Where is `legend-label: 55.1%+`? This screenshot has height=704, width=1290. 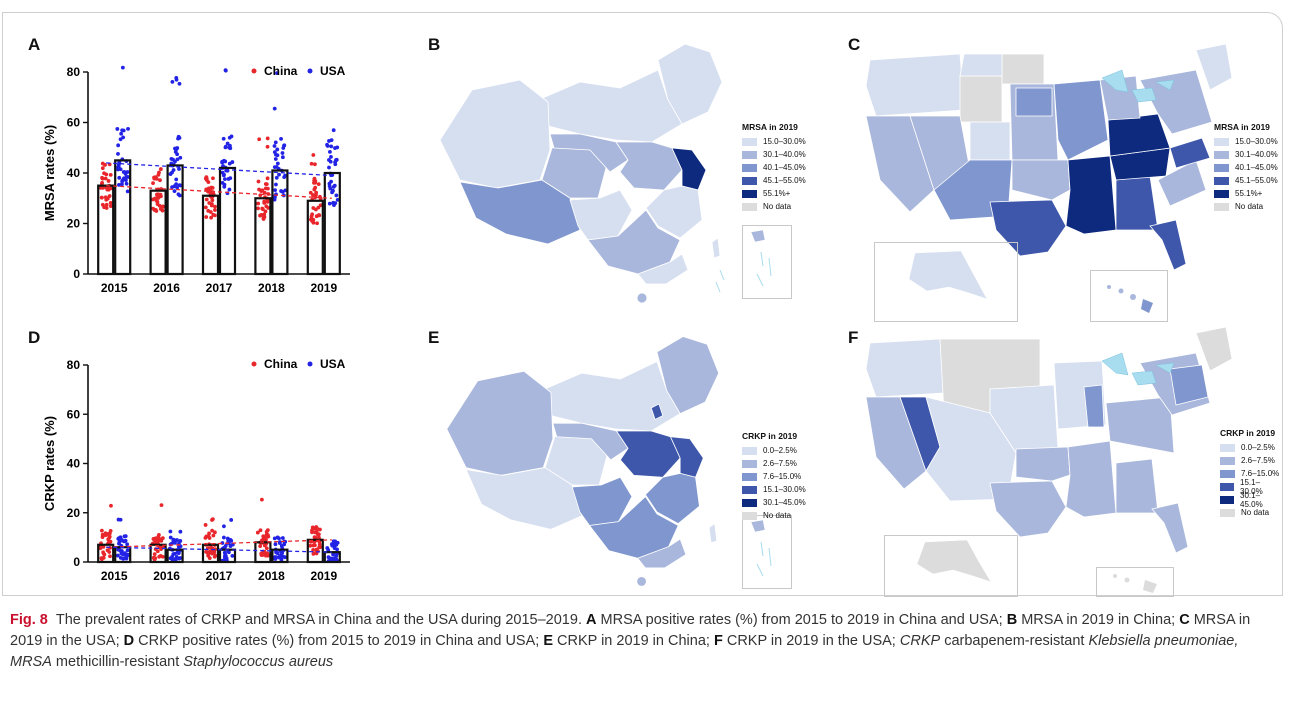 legend-label: 55.1%+ is located at coordinates (1249, 193).